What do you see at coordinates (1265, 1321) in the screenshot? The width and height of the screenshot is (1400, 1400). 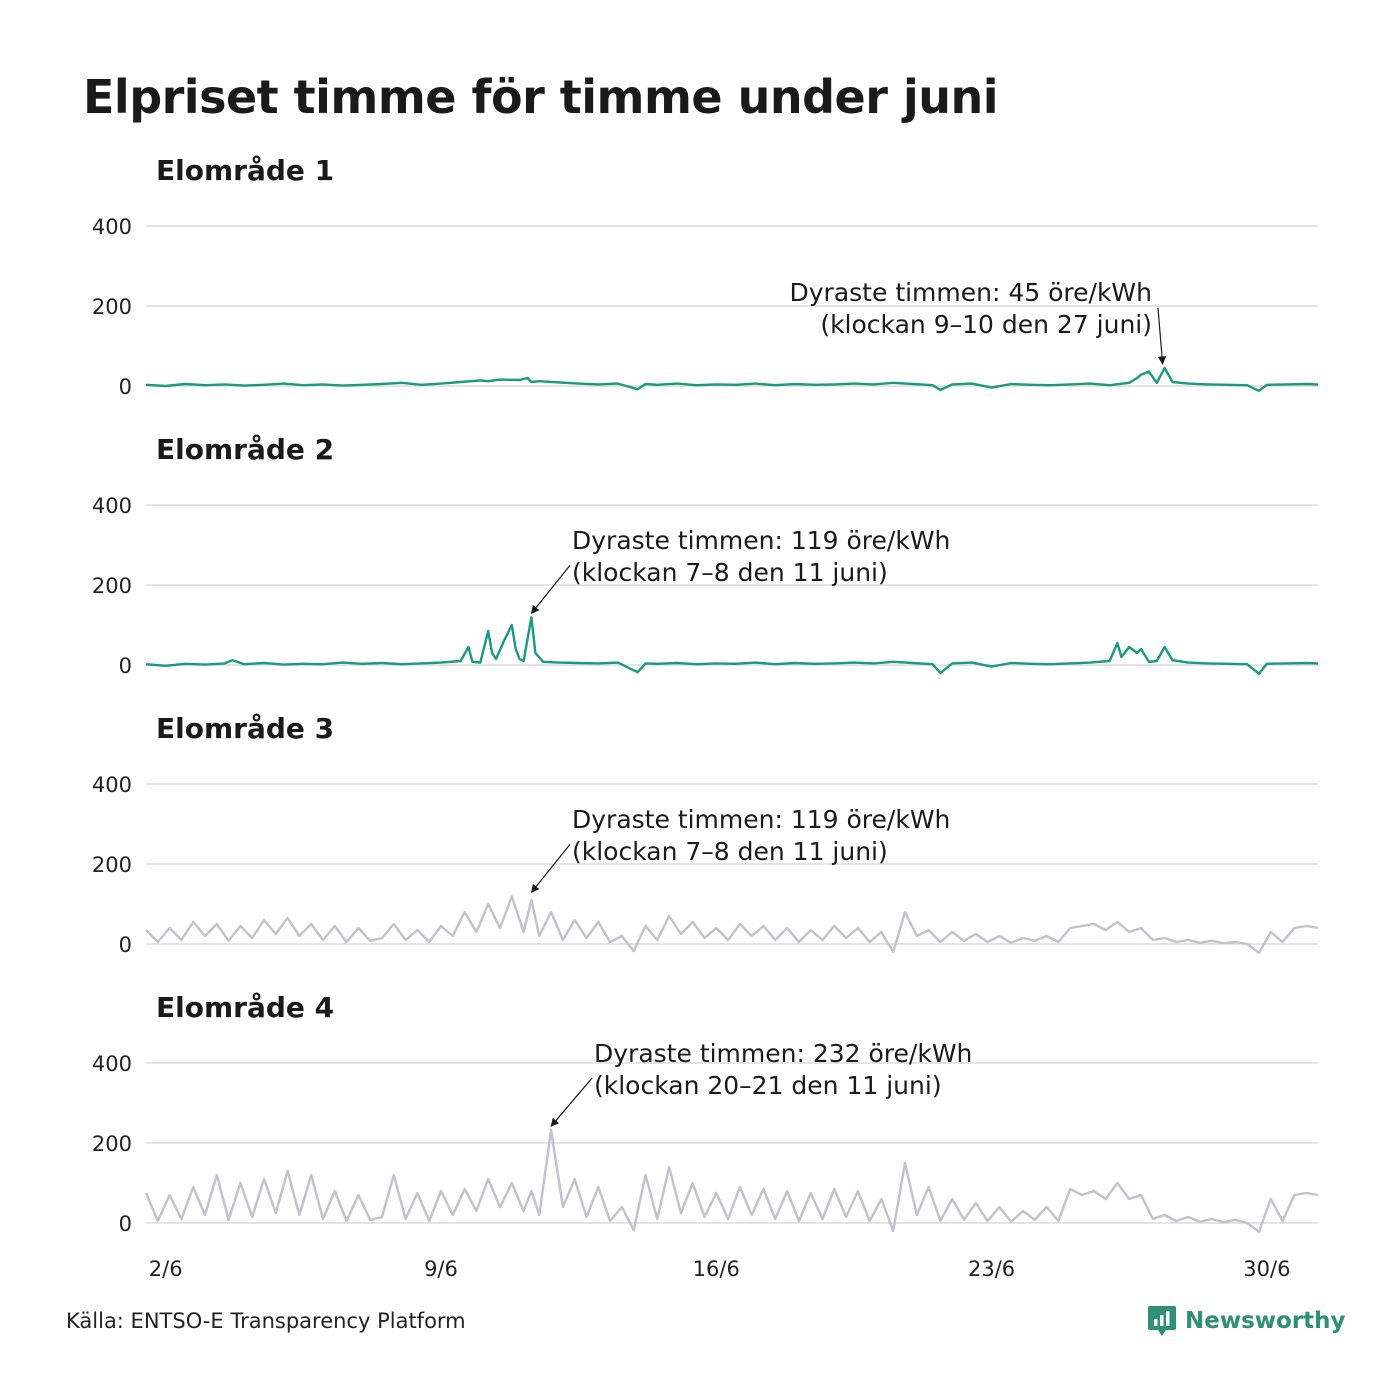 I see `brand-name: Newsworthy` at bounding box center [1265, 1321].